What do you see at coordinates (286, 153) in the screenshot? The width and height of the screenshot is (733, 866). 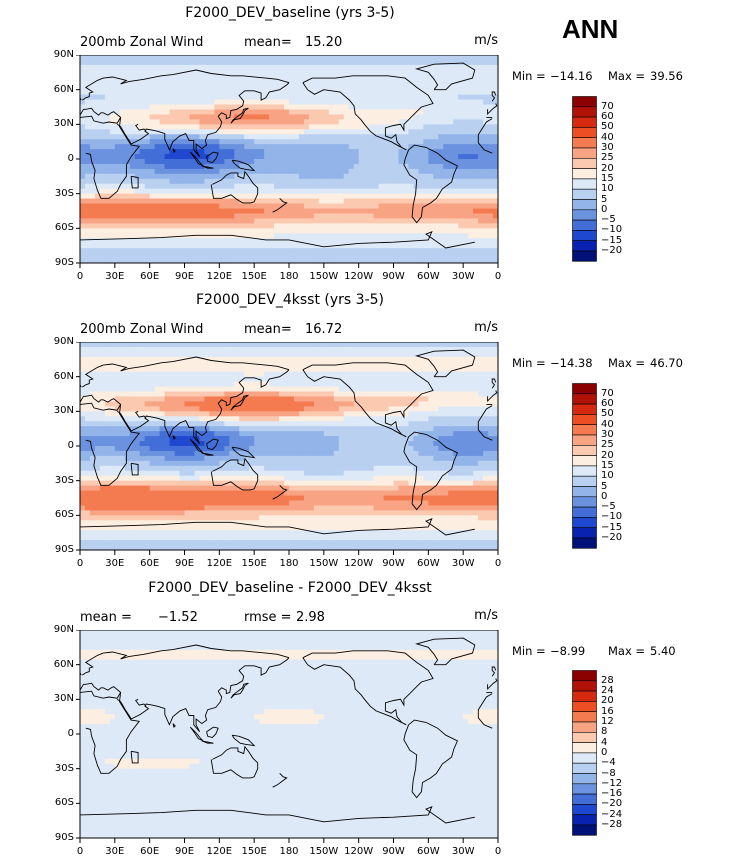 I see `coastline` at bounding box center [286, 153].